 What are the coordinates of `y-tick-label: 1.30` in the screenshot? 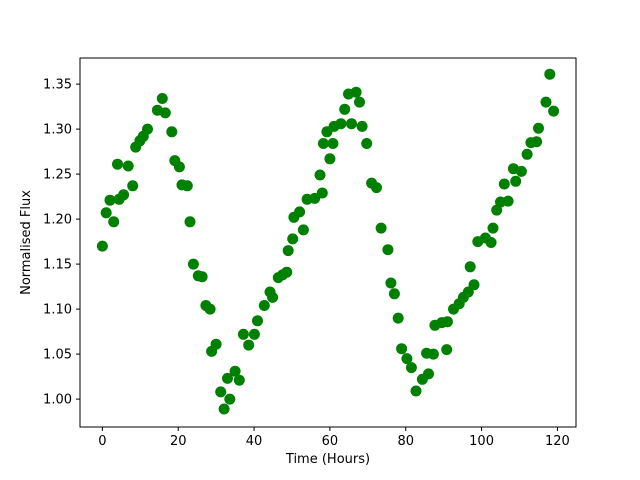 It's located at (57, 130).